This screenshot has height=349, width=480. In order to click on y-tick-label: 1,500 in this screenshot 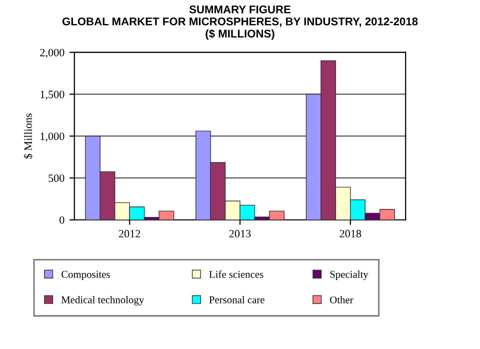, I will do `click(52, 95)`.